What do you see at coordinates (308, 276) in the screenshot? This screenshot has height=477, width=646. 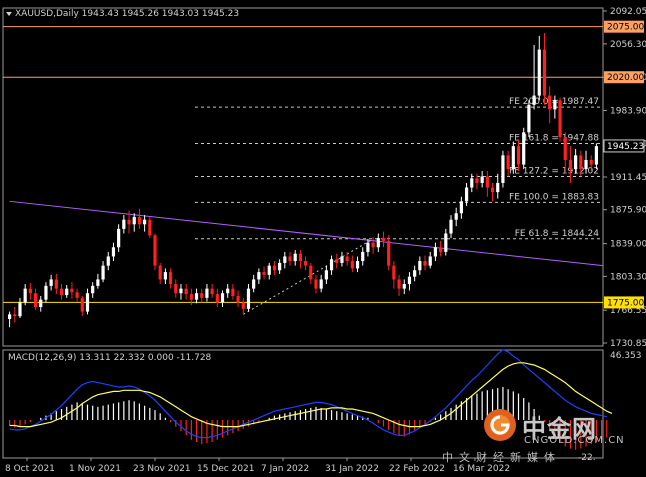 I see `fib-base-line` at bounding box center [308, 276].